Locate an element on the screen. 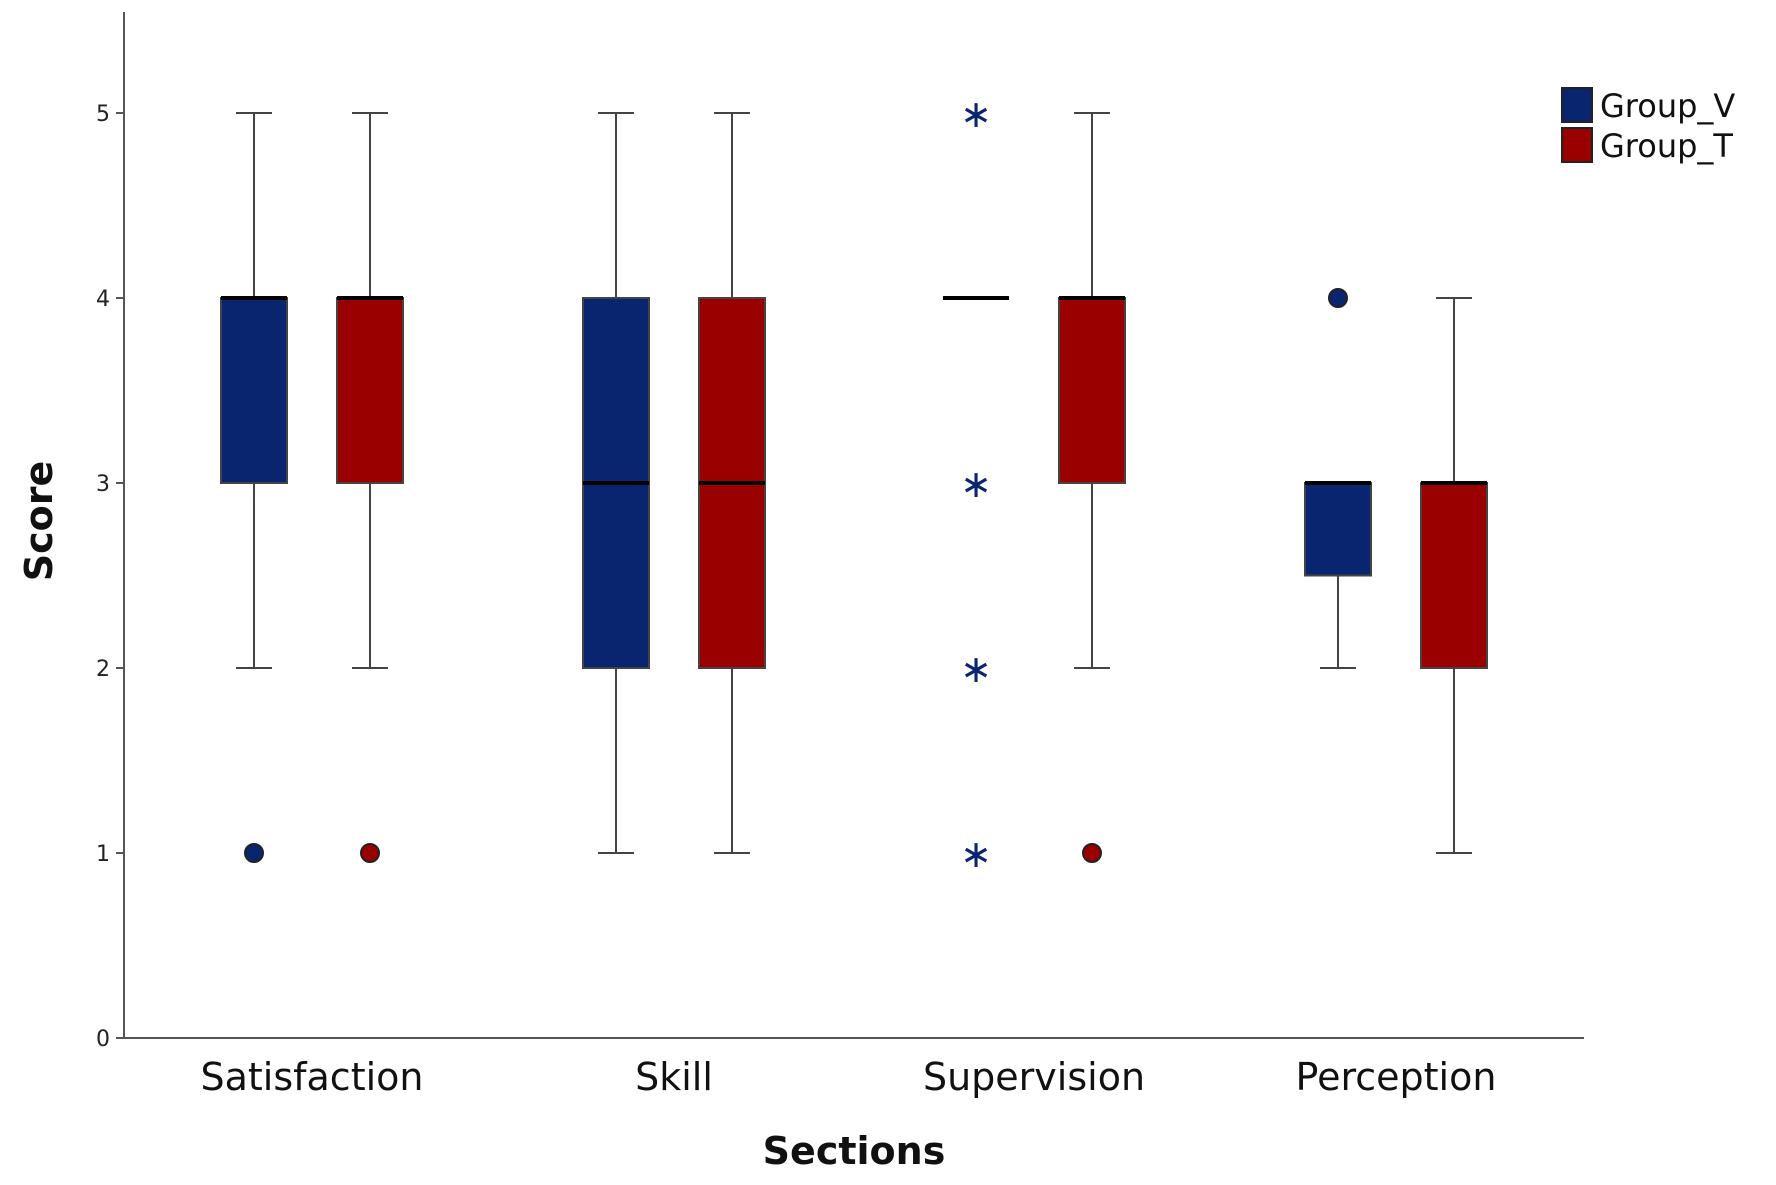 The image size is (1776, 1185). box-group_t-perception is located at coordinates (1454, 575).